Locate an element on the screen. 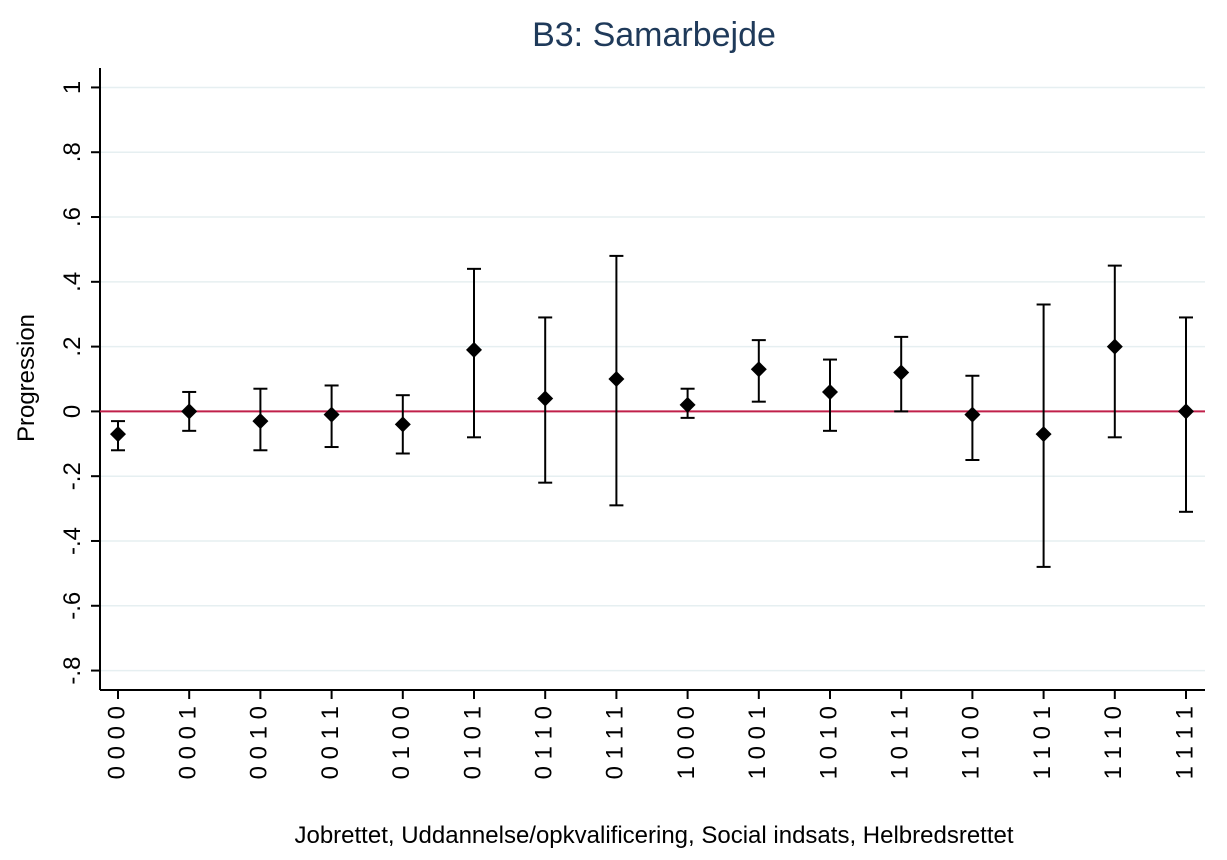  x-tick-label: 1 0 1 0 is located at coordinates (828, 742).